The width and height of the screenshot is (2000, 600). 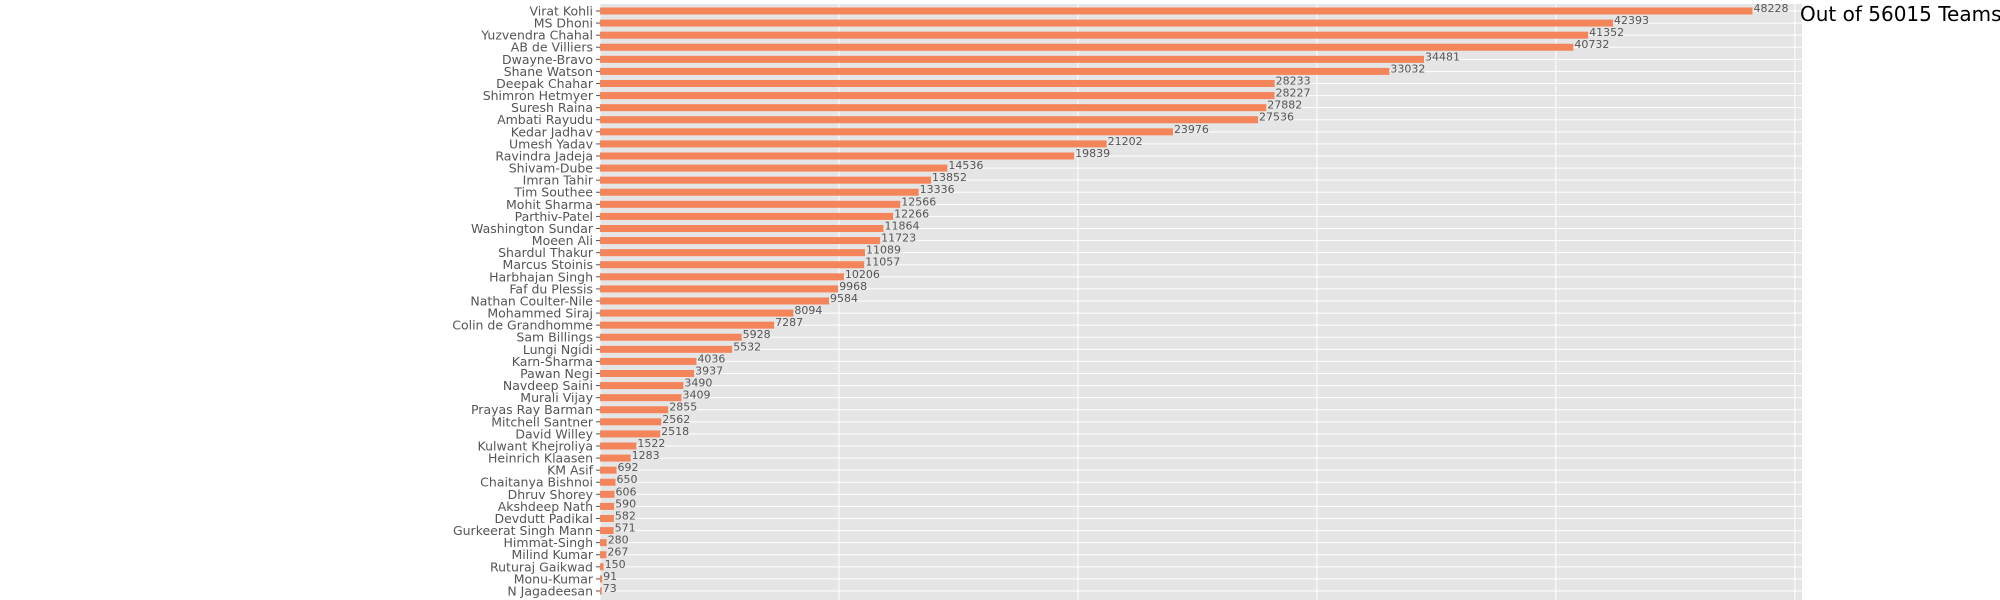 What do you see at coordinates (538, 95) in the screenshot?
I see `category-label: Shimron Hetmyer` at bounding box center [538, 95].